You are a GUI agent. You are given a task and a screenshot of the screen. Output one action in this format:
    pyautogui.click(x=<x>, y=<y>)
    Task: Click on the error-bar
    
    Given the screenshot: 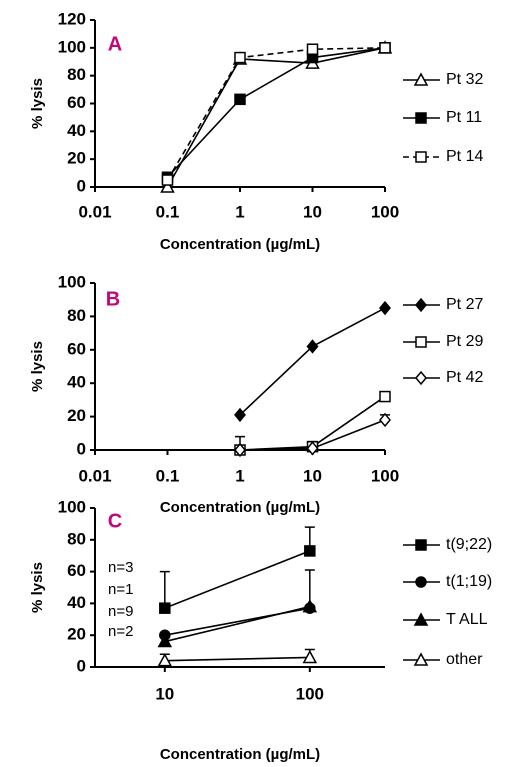 What is the action you would take?
    pyautogui.click(x=164, y=589)
    